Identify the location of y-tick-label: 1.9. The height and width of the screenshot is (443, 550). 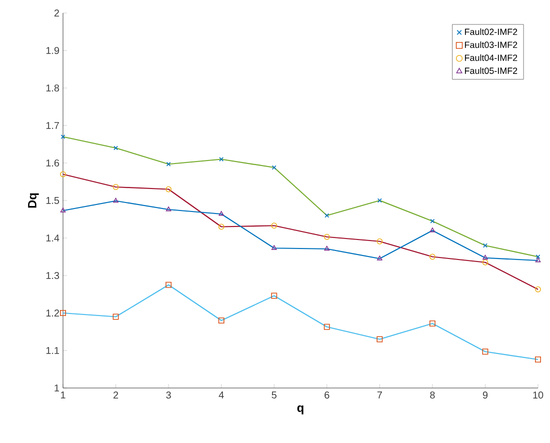
(53, 50).